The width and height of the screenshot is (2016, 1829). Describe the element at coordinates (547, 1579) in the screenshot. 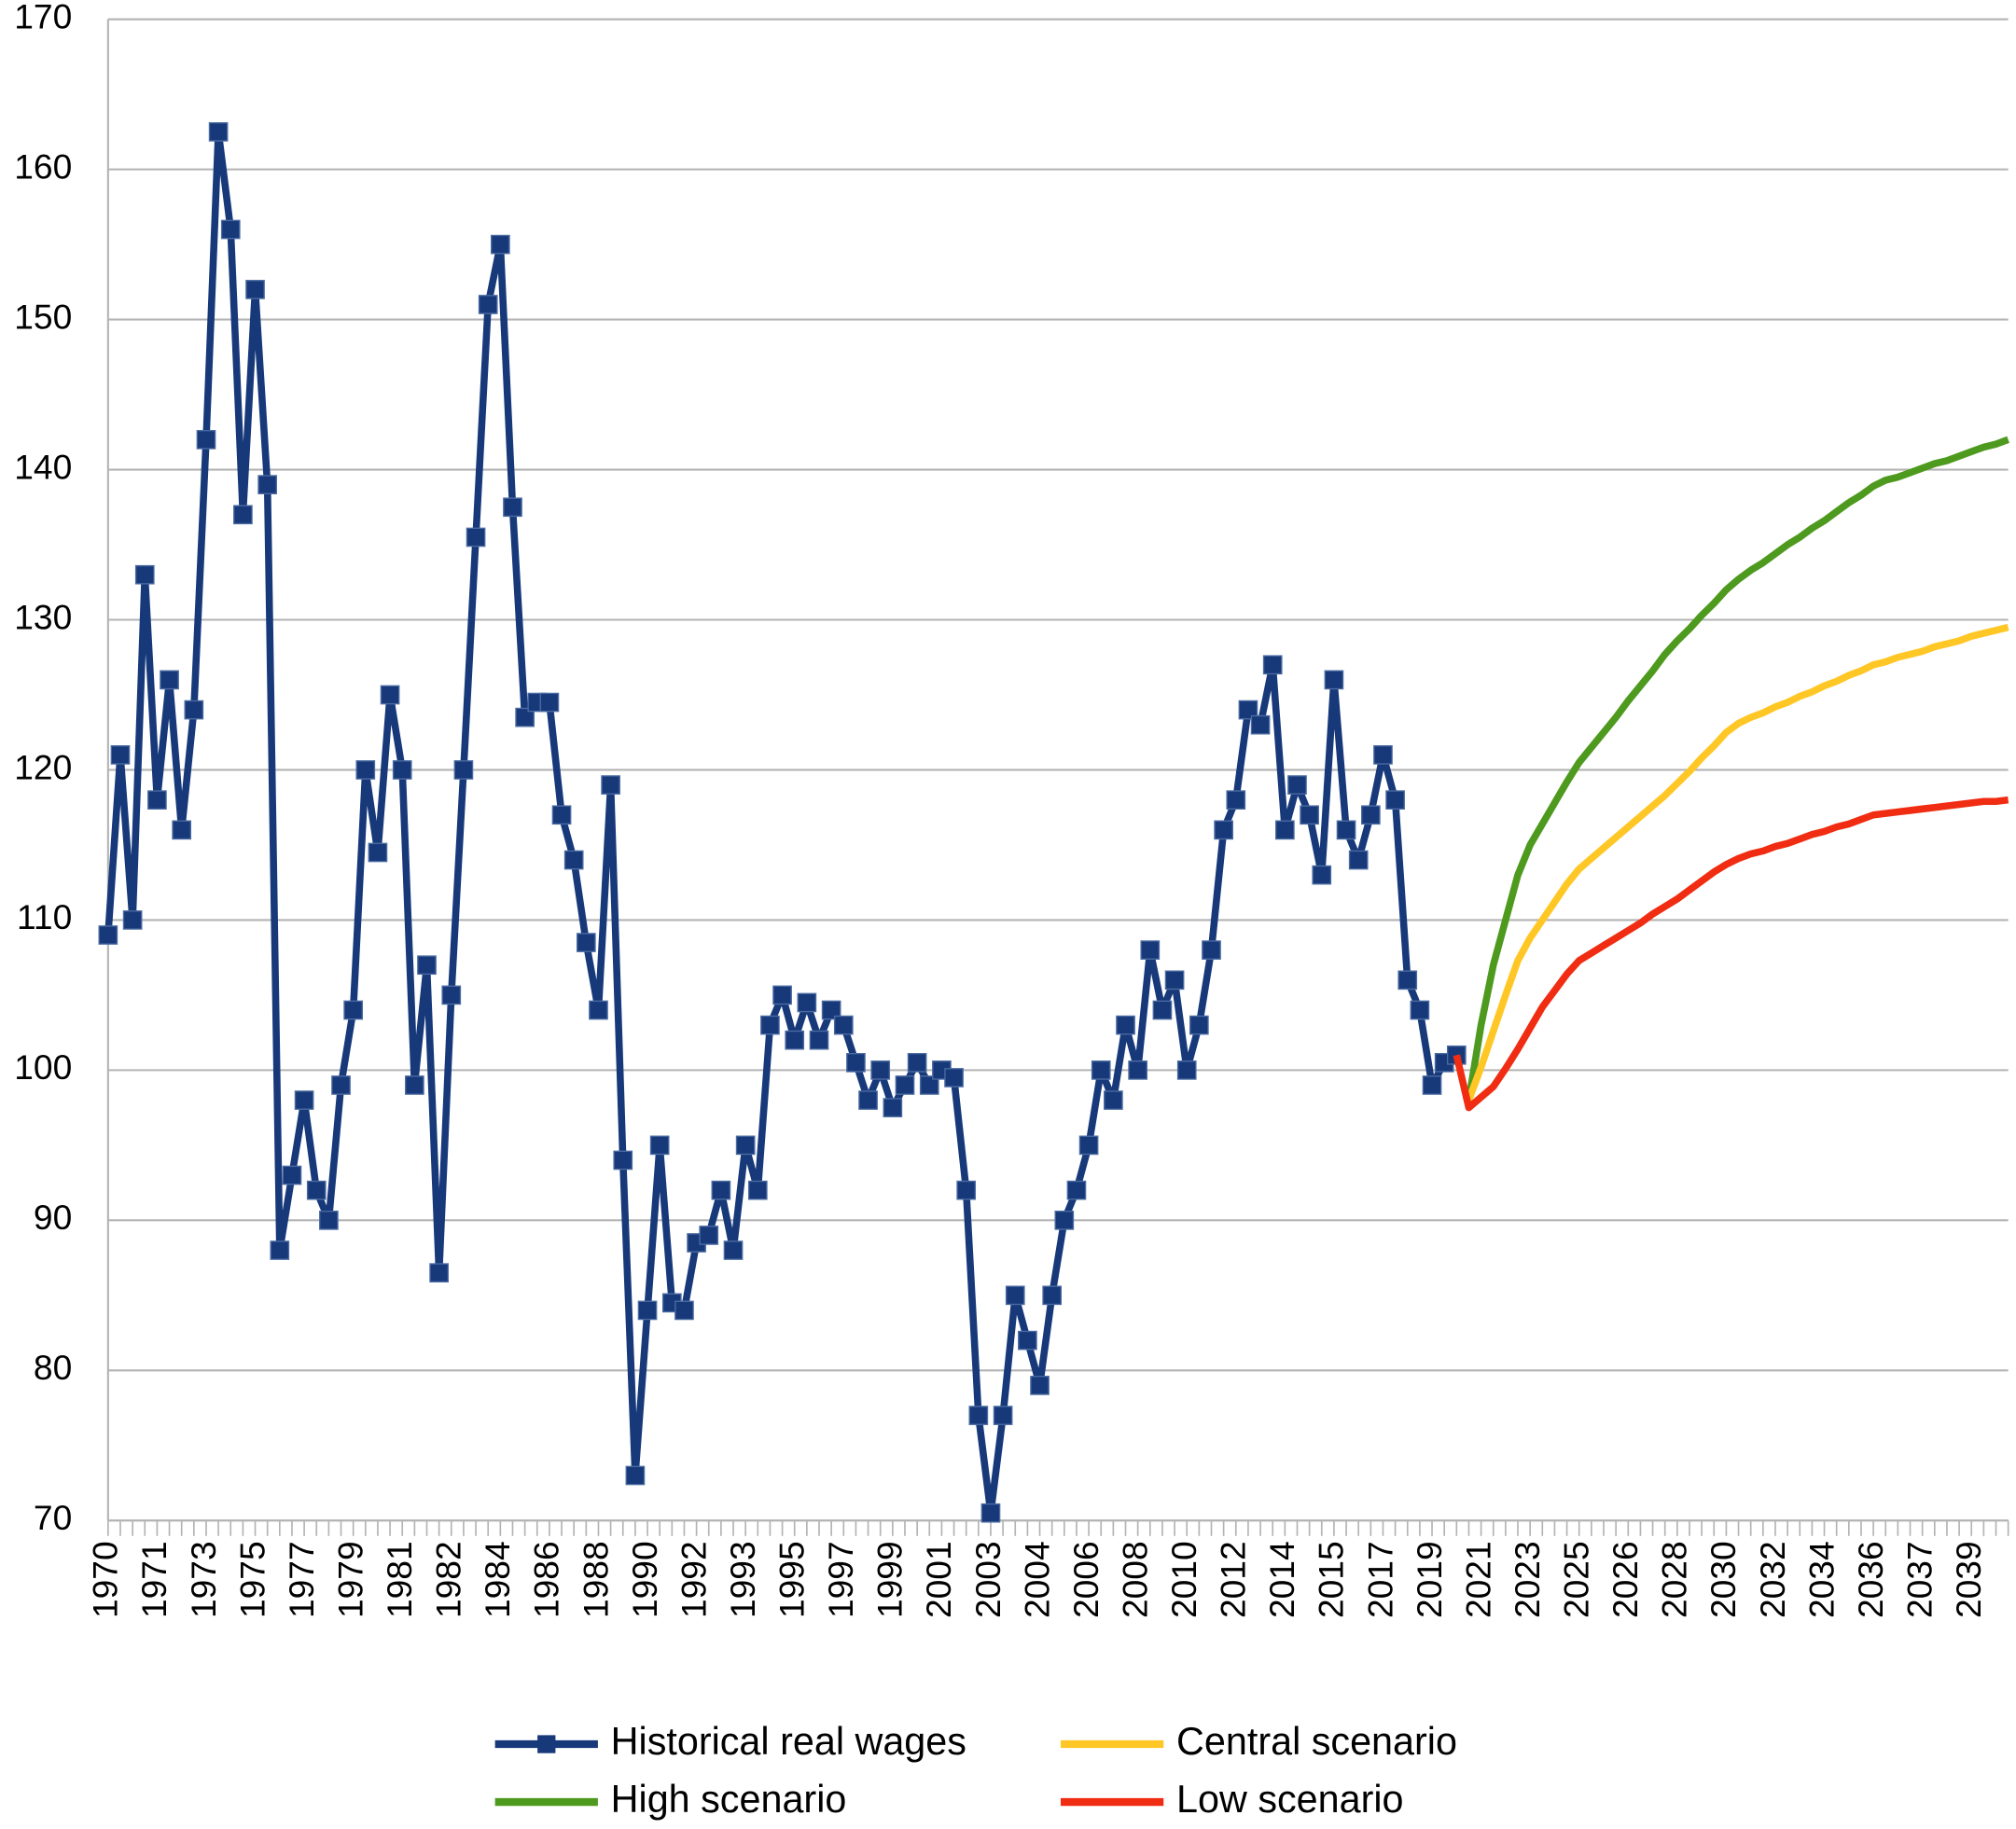

I see `x-tick-label: 1986` at that location.